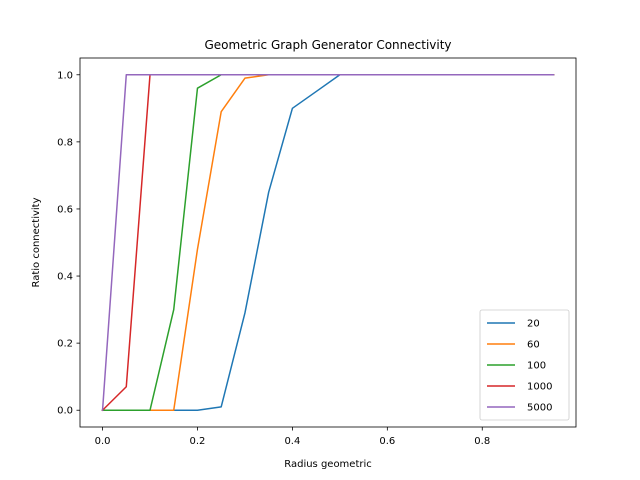  What do you see at coordinates (65, 209) in the screenshot?
I see `y-tick-label: 0.6` at bounding box center [65, 209].